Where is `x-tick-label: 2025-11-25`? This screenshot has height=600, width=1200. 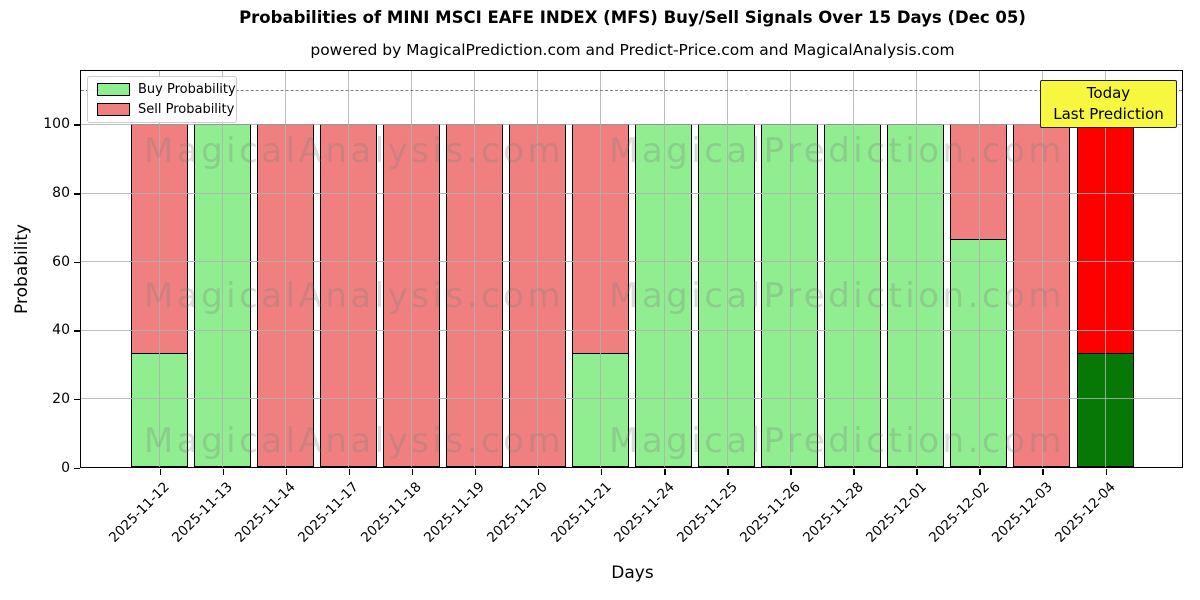 x-tick-label: 2025-11-25 is located at coordinates (707, 512).